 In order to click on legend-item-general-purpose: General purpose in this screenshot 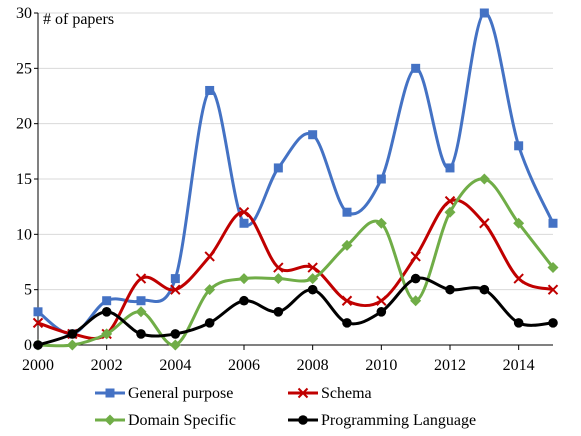, I will do `click(164, 393)`.